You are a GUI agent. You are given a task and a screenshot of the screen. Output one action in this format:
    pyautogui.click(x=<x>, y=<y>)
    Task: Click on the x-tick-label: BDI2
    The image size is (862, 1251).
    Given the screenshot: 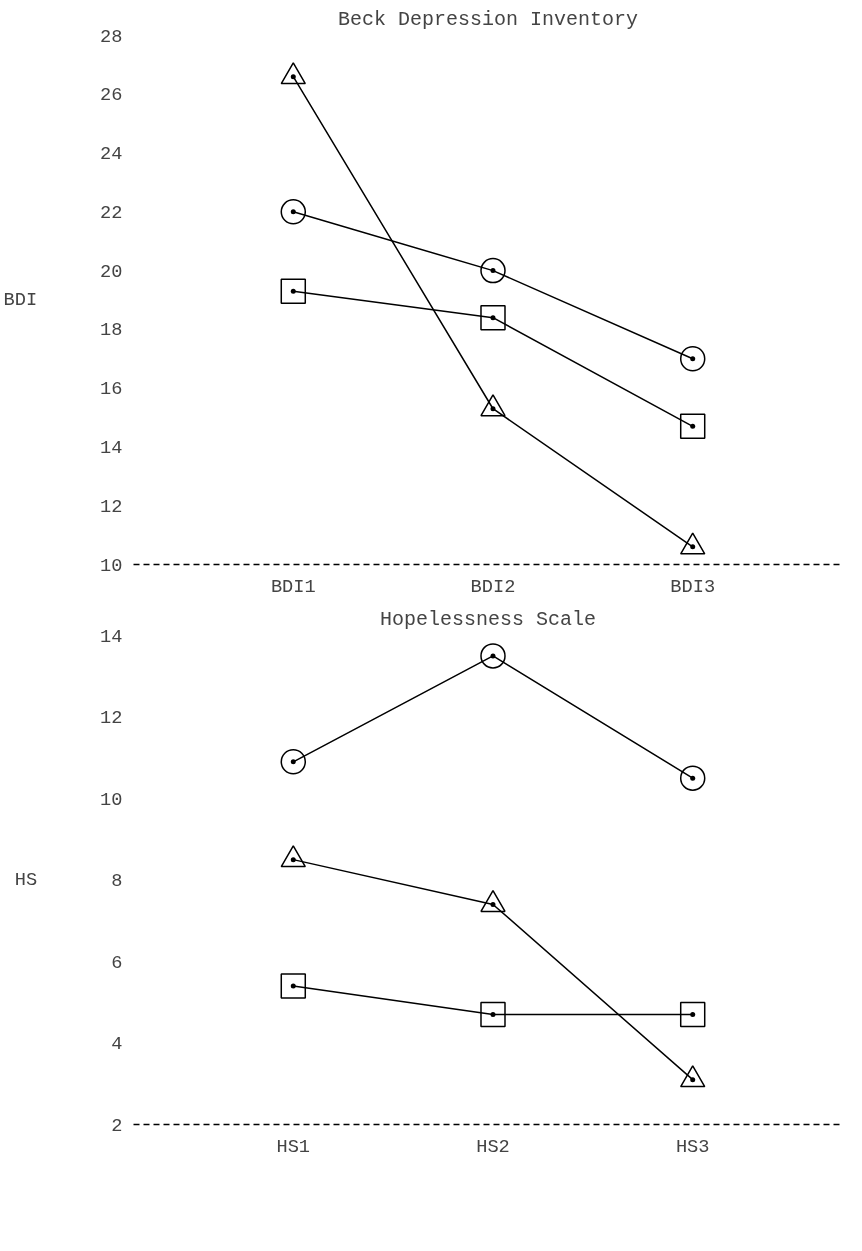 What is the action you would take?
    pyautogui.click(x=493, y=586)
    